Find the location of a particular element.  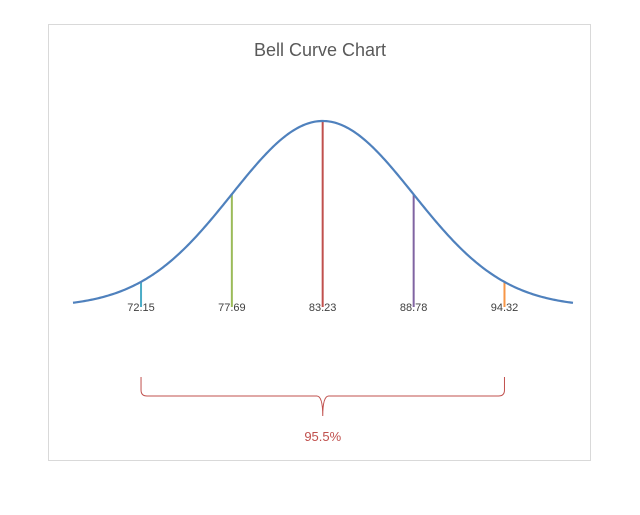

tick-label-1: 72.15 is located at coordinates (141, 308).